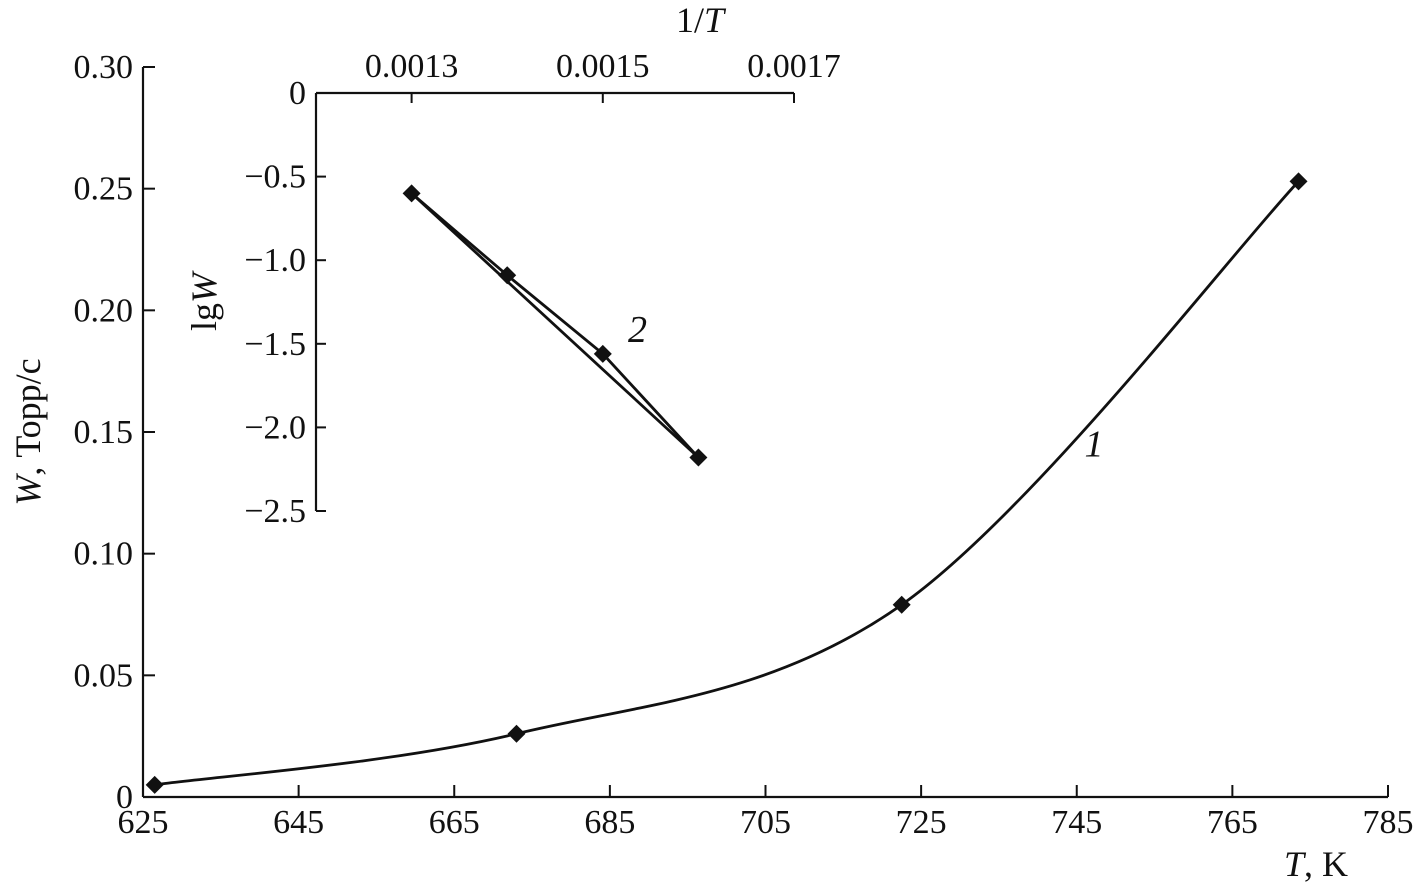 This screenshot has width=1418, height=894. Describe the element at coordinates (275, 260) in the screenshot. I see `inset-y-tick-label: −1.0` at that location.